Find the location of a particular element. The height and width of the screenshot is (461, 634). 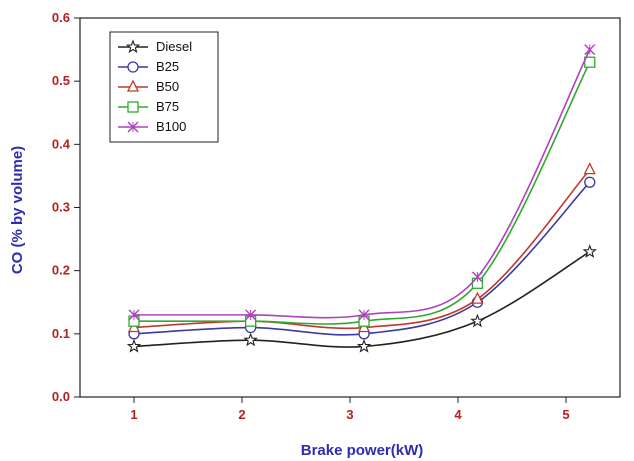

data-point-b25 is located at coordinates (590, 182).